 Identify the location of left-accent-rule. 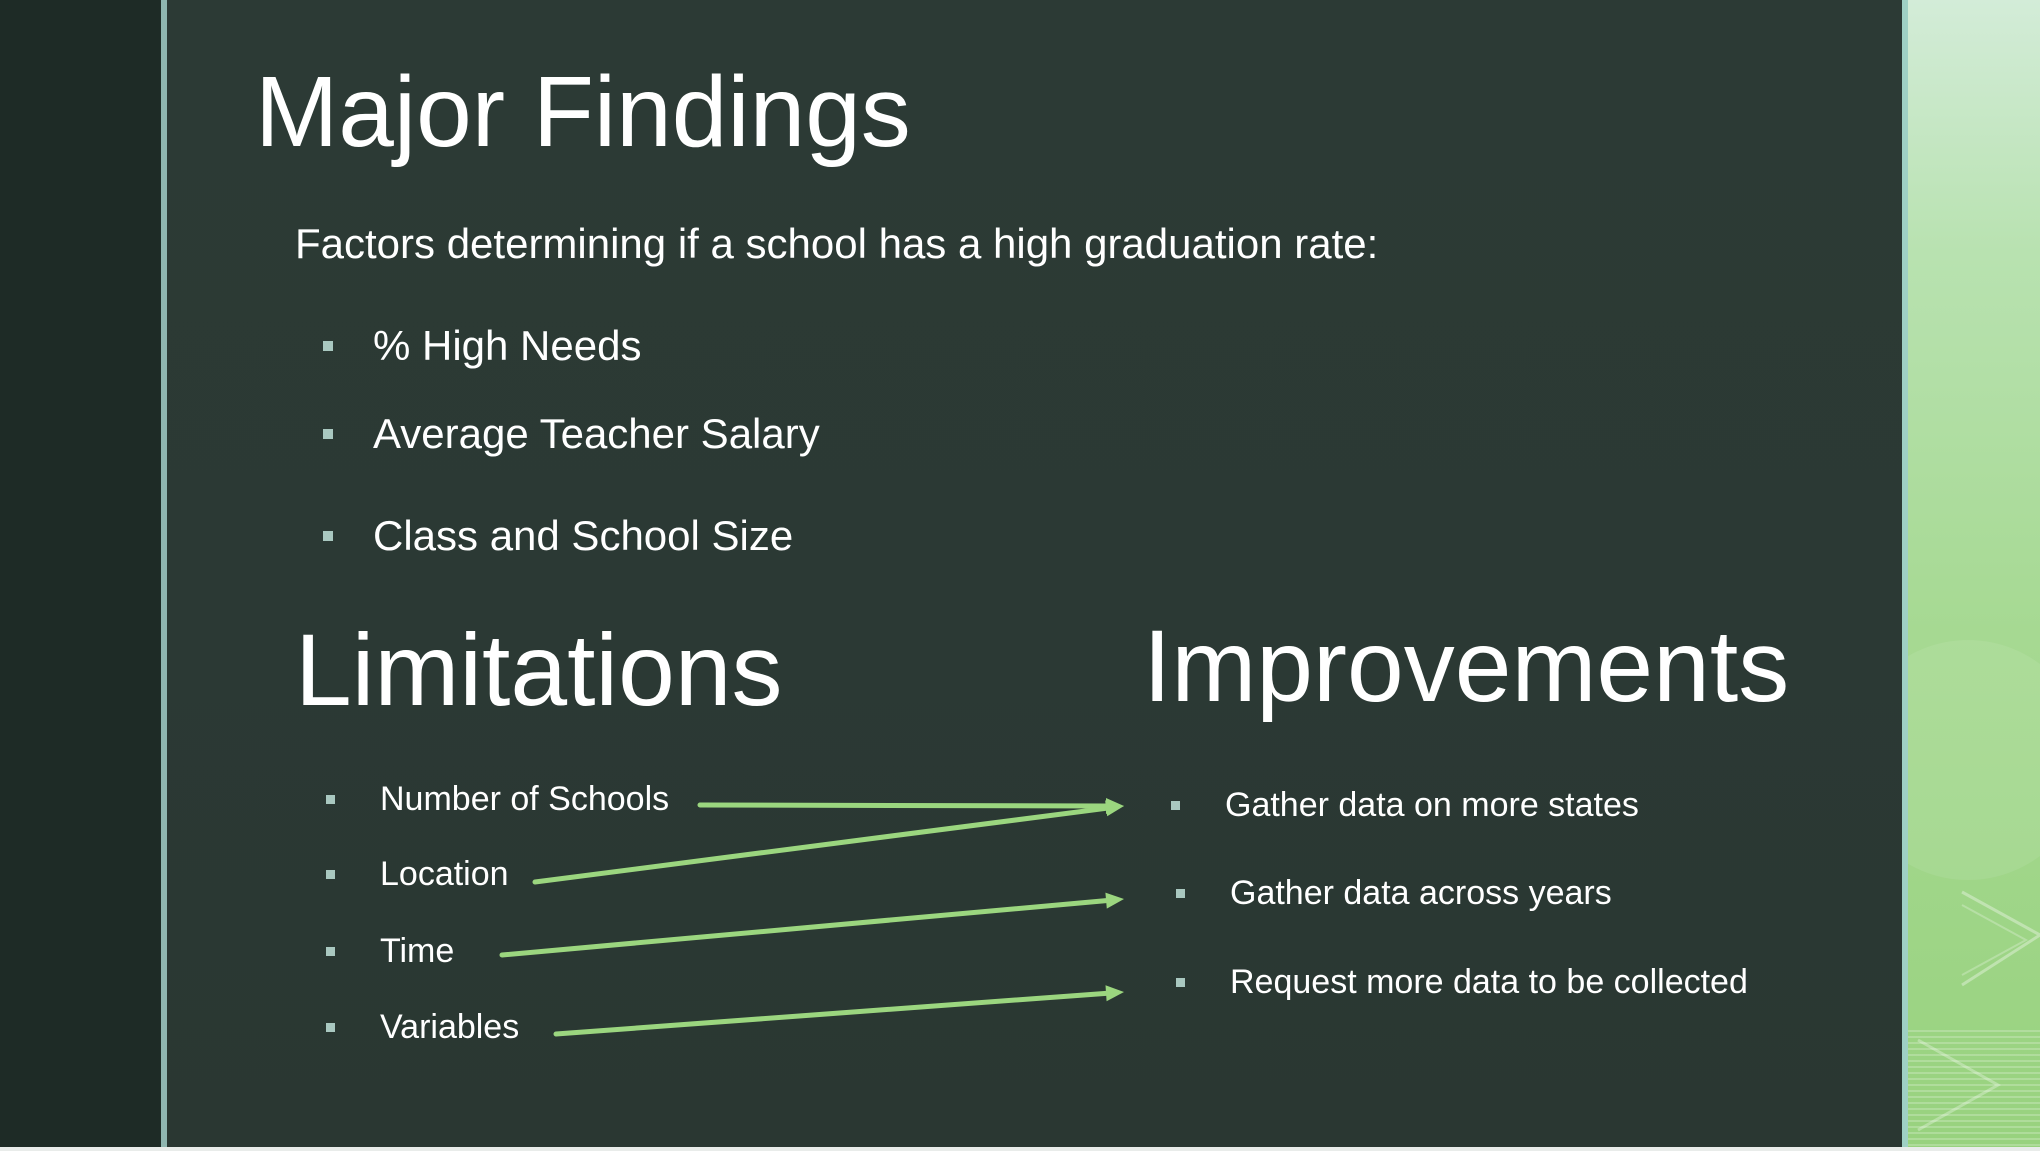
(164, 575).